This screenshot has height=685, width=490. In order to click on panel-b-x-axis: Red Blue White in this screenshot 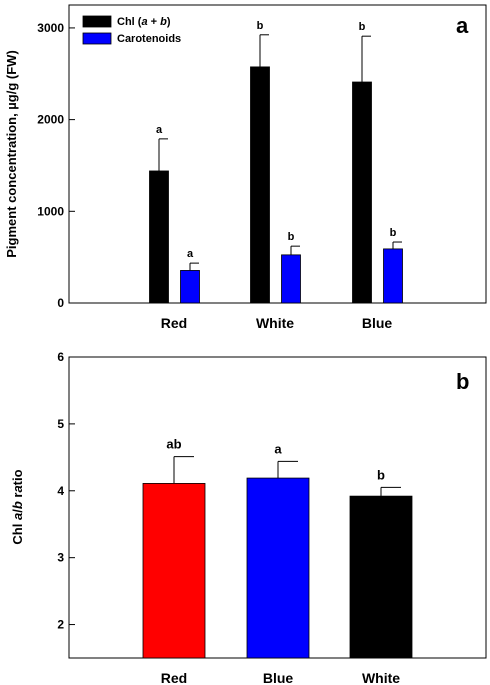, I will do `click(280, 677)`.